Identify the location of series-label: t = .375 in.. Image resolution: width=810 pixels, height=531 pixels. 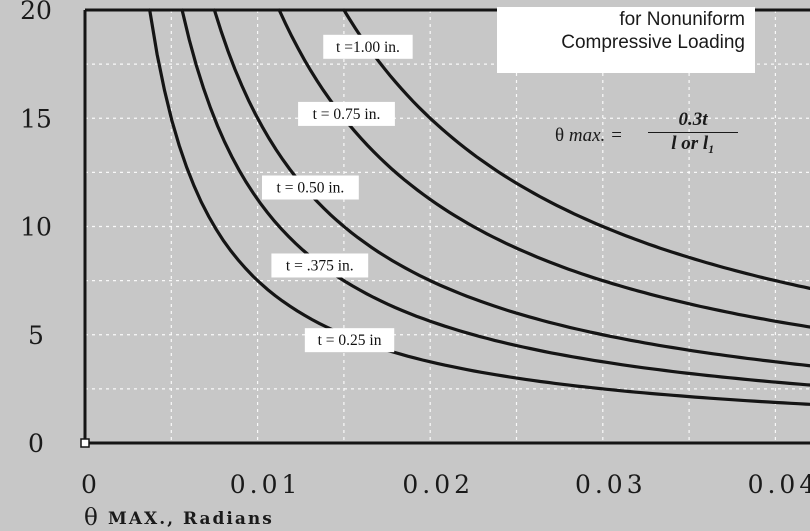
(320, 265).